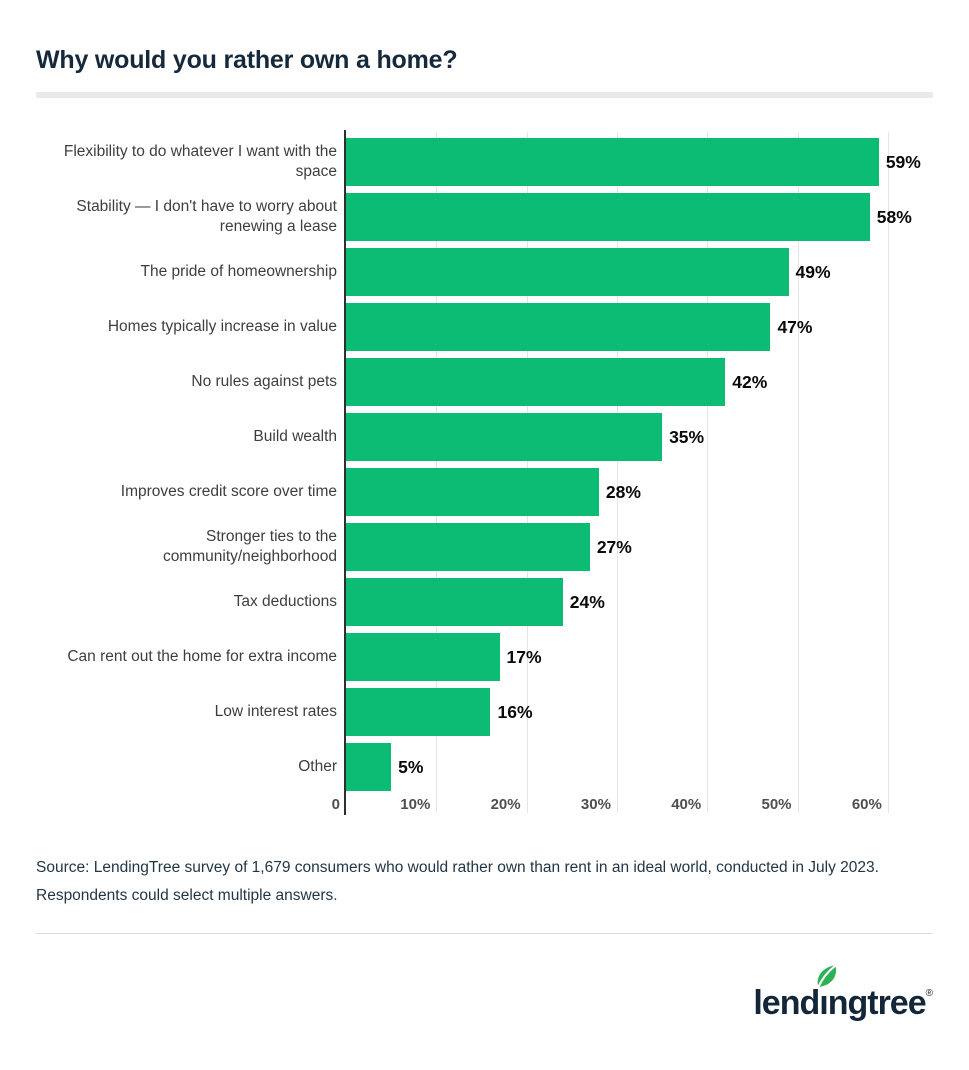  Describe the element at coordinates (202, 657) in the screenshot. I see `category-label: Can rent out the home for extra income` at that location.